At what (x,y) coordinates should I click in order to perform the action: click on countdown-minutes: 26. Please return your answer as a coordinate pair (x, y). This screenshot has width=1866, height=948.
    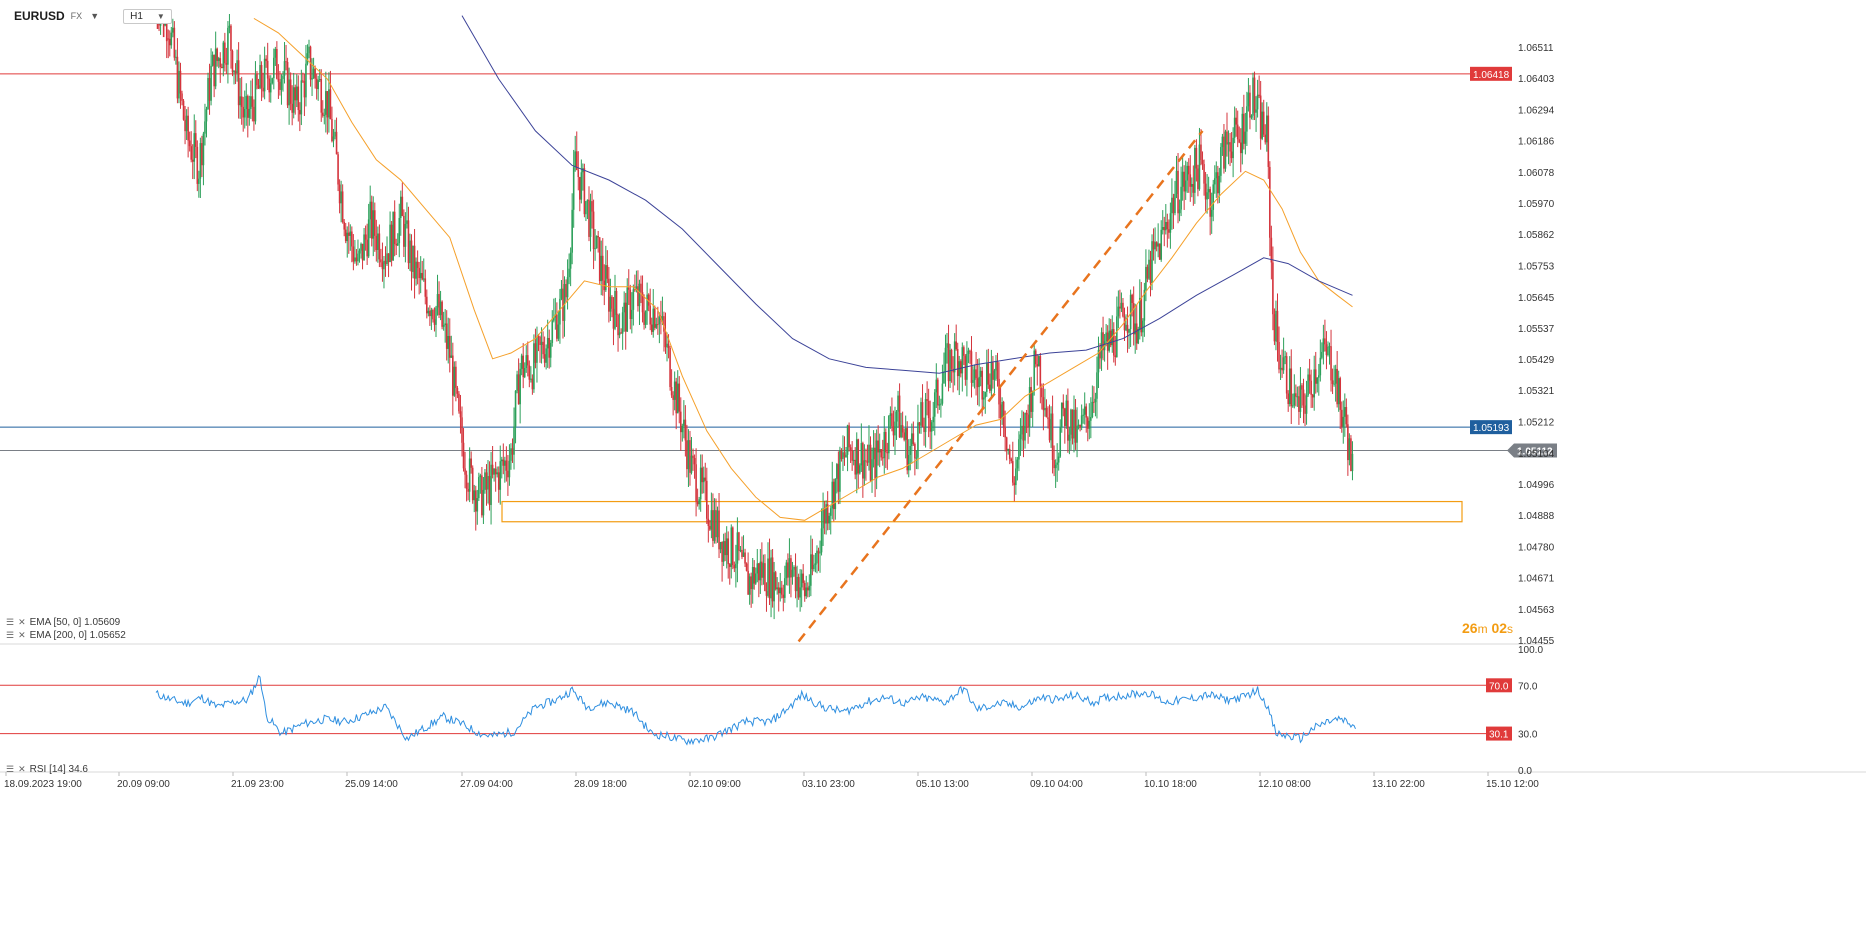
    Looking at the image, I should click on (1470, 628).